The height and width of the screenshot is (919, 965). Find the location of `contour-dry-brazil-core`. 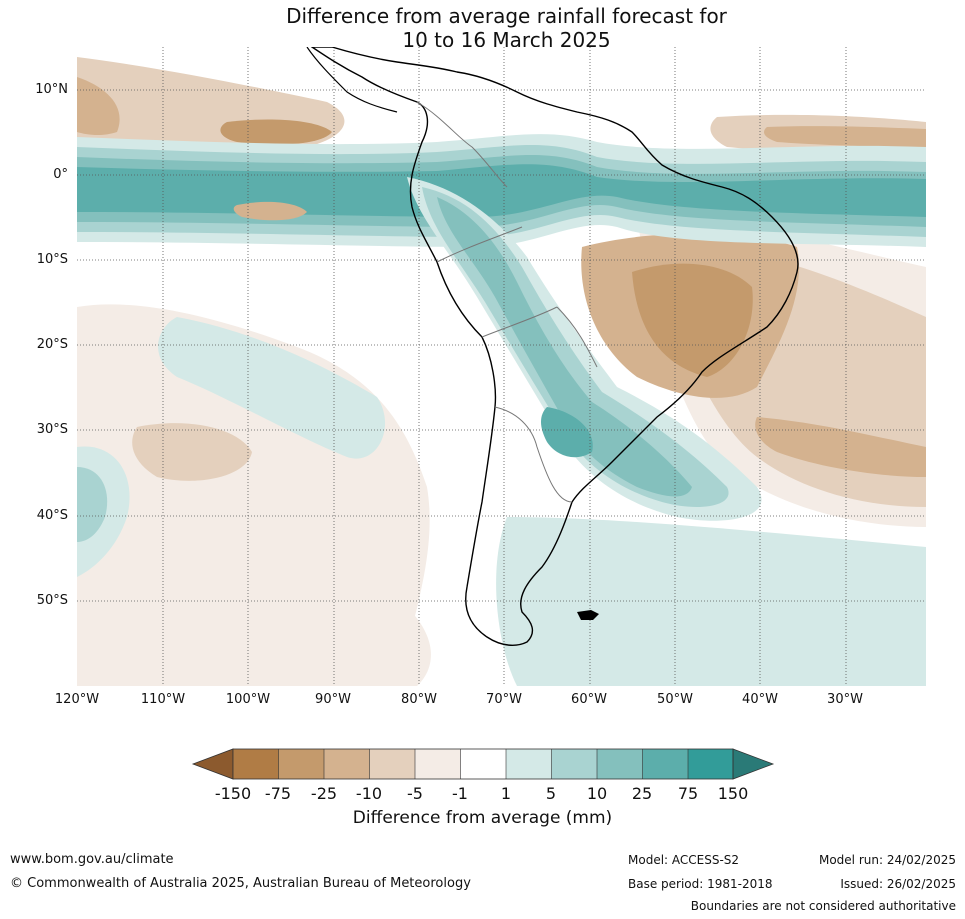

contour-dry-brazil-core is located at coordinates (692, 320).